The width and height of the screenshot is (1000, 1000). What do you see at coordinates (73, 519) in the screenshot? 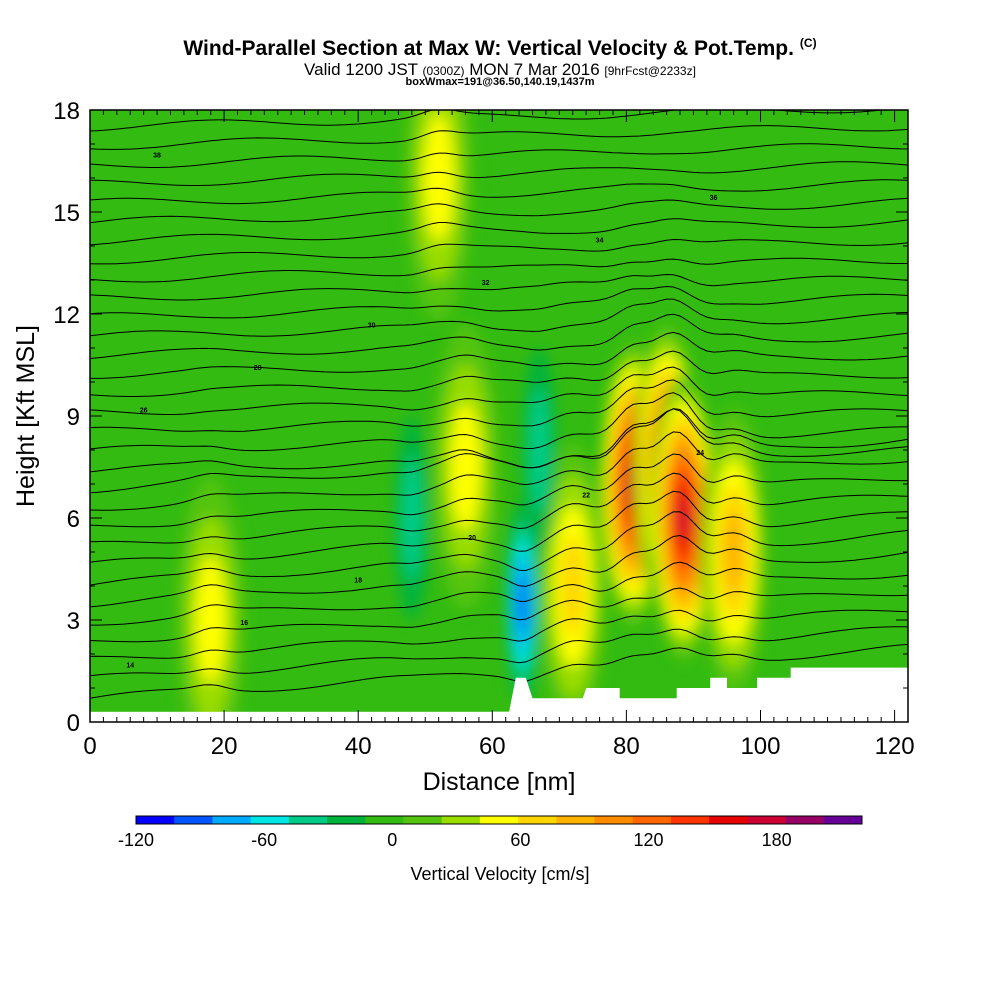
I see `y-tick-label: 6` at bounding box center [73, 519].